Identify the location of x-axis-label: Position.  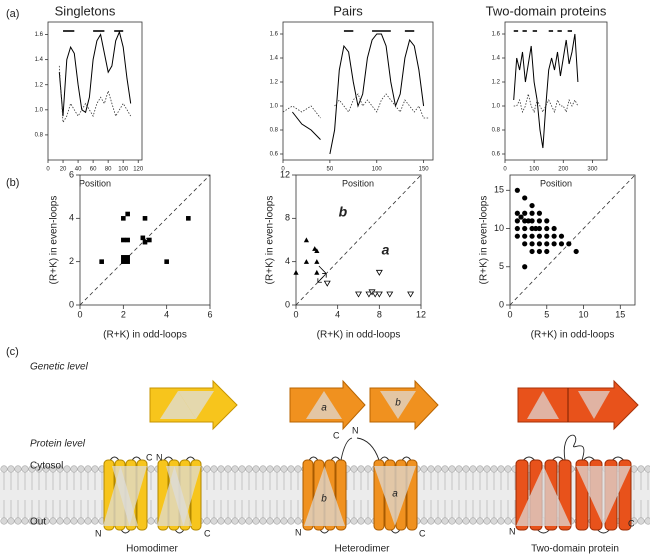
(95, 183).